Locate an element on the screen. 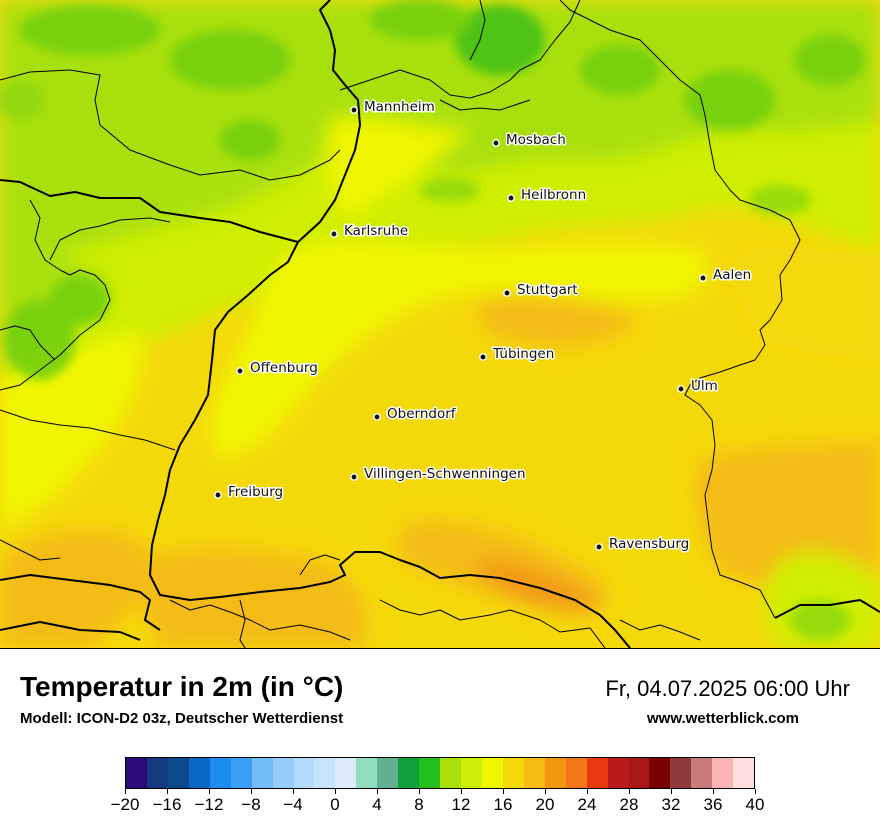  city-dot-offenburg is located at coordinates (240, 371).